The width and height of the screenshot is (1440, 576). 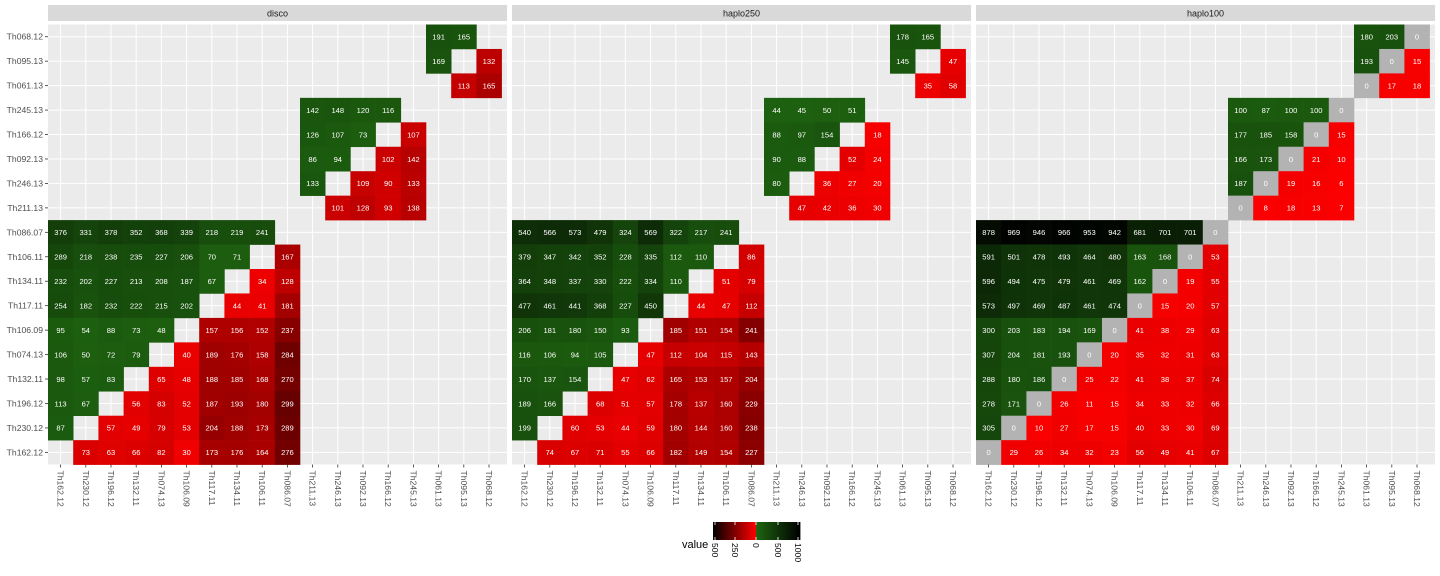 What do you see at coordinates (777, 489) in the screenshot?
I see `x-tick-label: Th211.13` at bounding box center [777, 489].